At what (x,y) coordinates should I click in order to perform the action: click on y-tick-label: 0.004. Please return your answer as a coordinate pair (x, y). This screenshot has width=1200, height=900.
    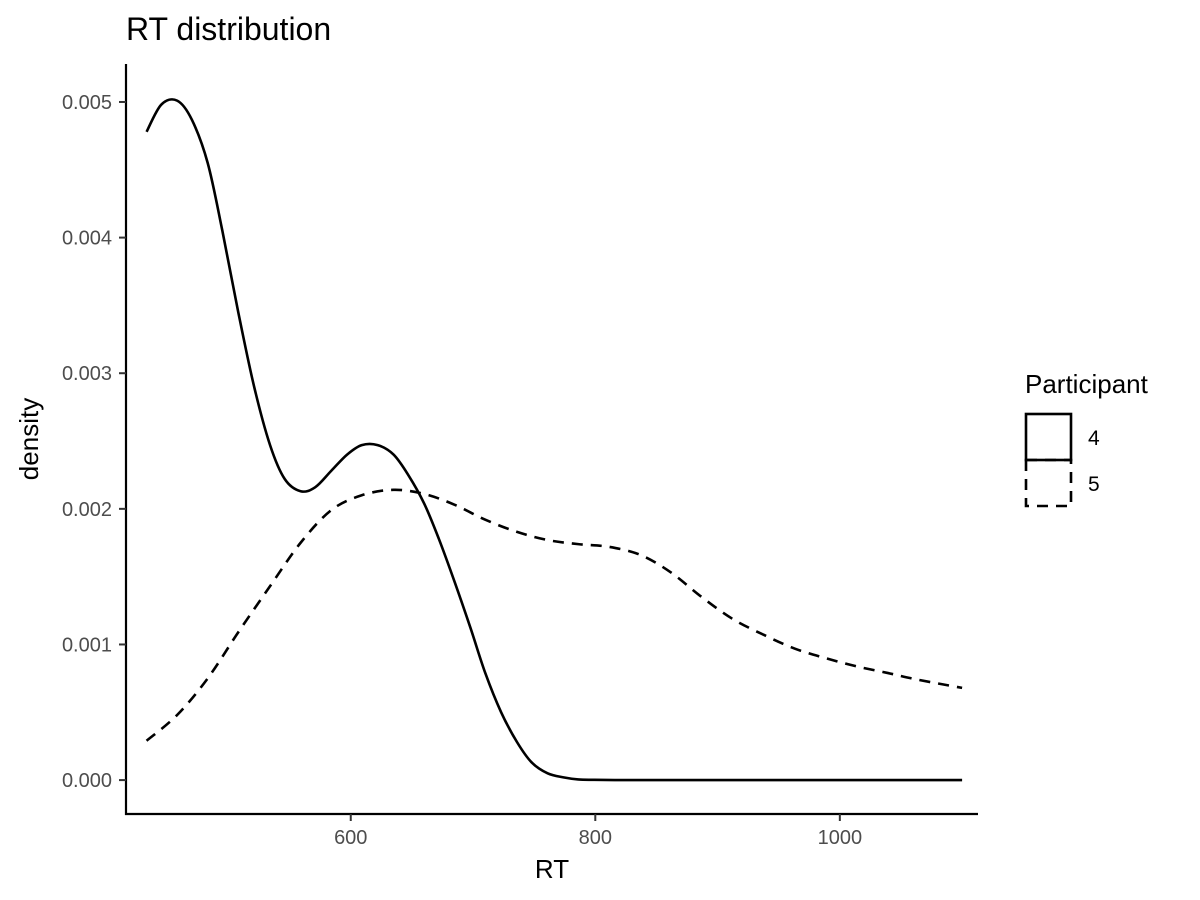
    Looking at the image, I should click on (87, 239).